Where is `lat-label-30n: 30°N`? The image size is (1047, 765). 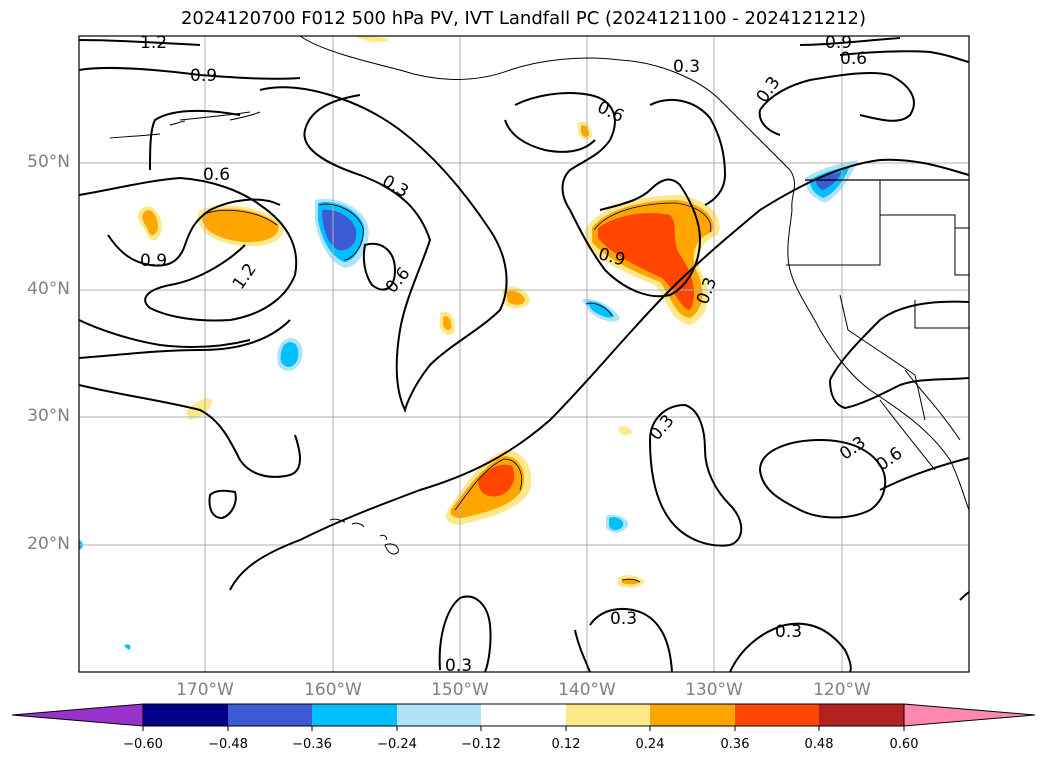 lat-label-30n: 30°N is located at coordinates (48, 416).